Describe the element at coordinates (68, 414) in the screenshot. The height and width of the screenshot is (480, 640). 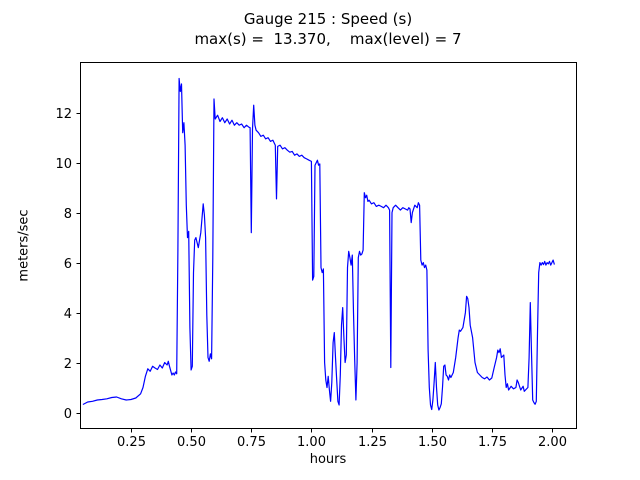
I see `y-tick-label: 0` at that location.